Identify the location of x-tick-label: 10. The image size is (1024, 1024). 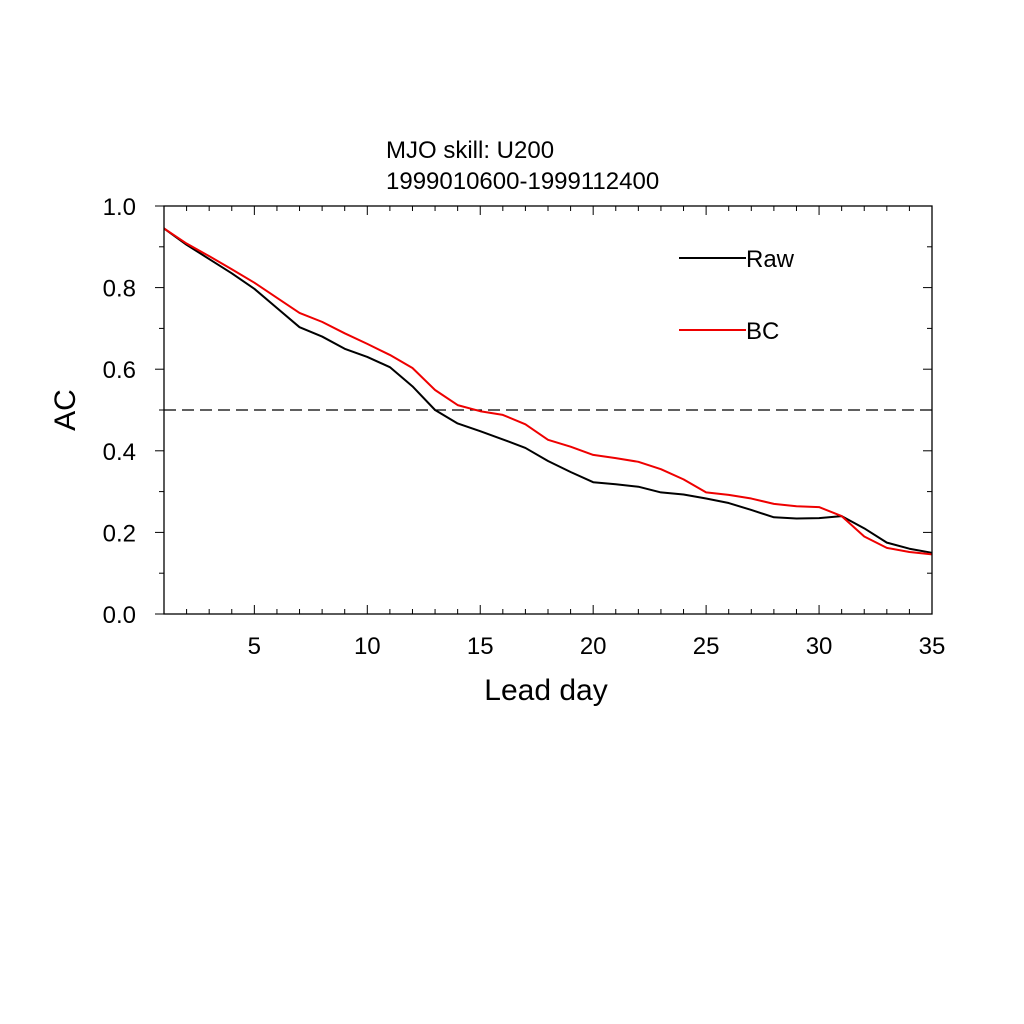
(367, 646).